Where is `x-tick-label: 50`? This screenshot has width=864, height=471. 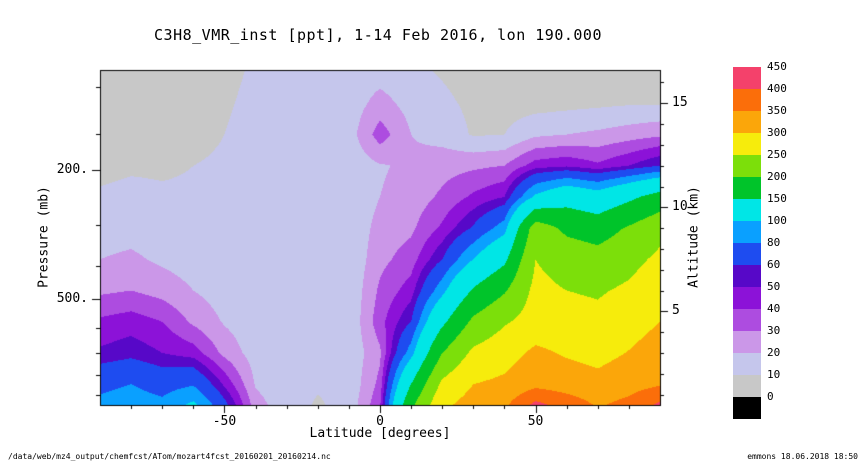 x-tick-label: 50 is located at coordinates (535, 421).